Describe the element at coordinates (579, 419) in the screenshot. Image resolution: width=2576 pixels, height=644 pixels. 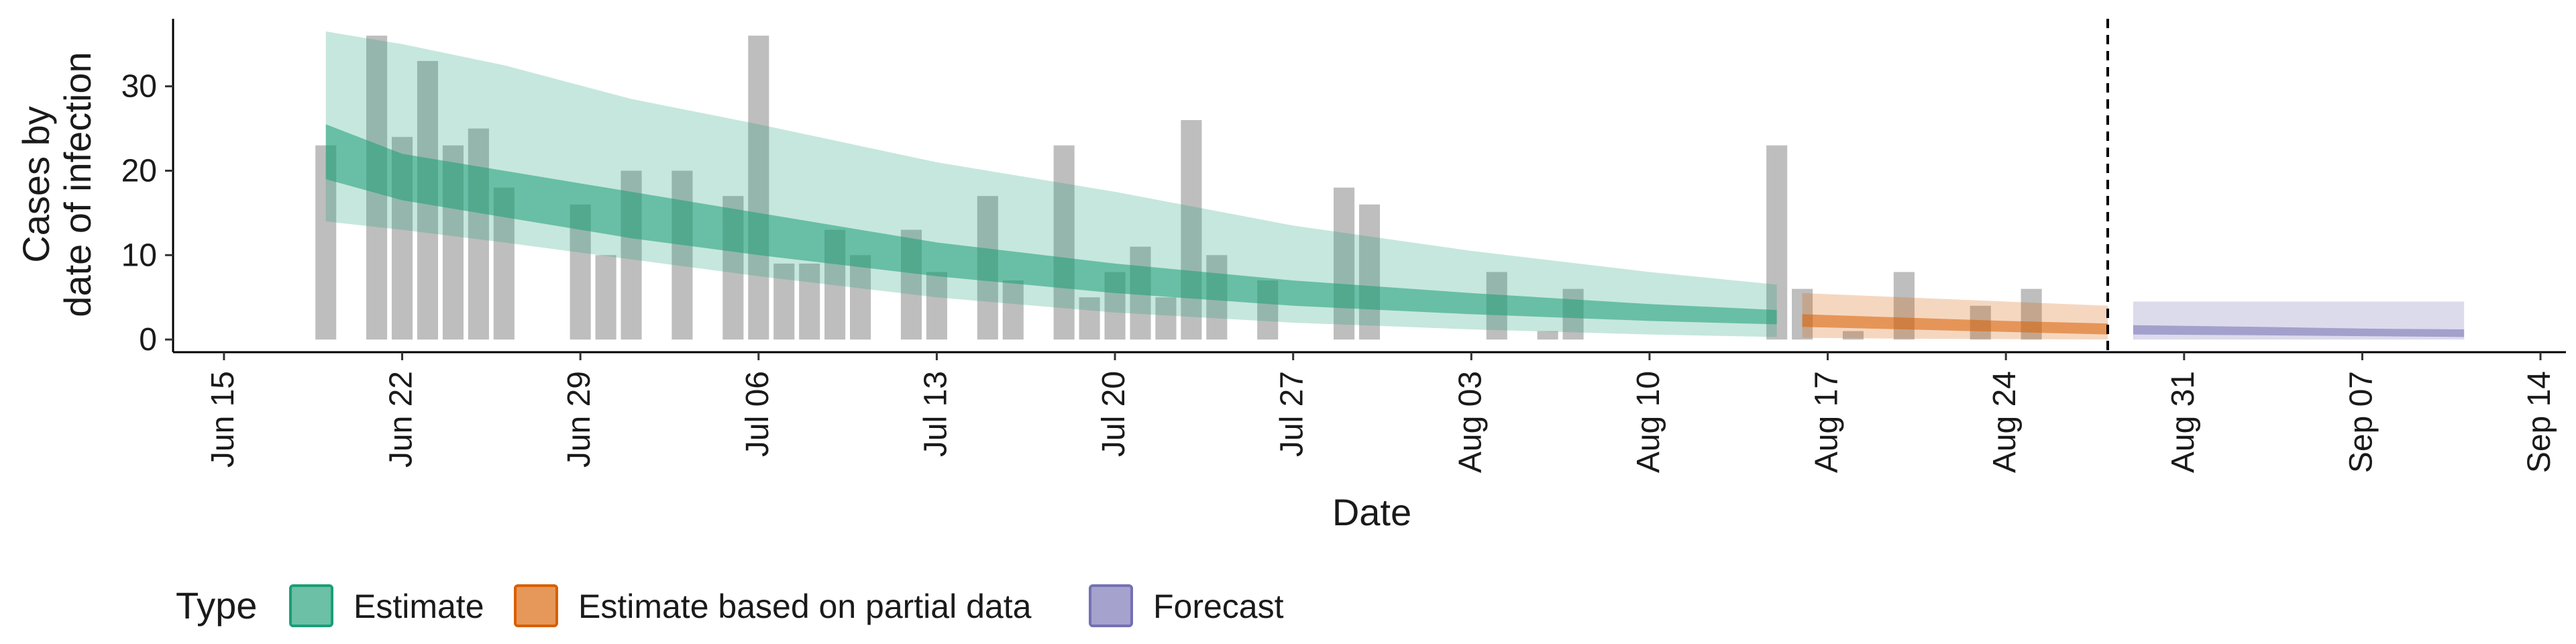
I see `x-tick-label: Jun 29` at that location.